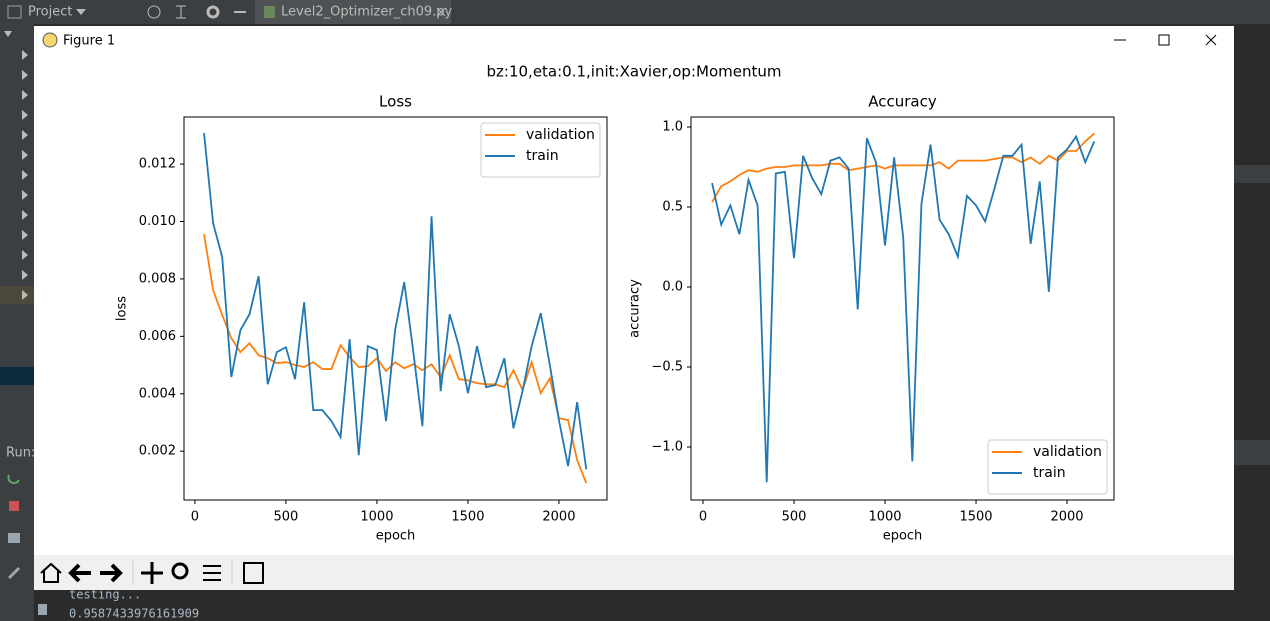 The height and width of the screenshot is (621, 1270). I want to click on y-tick-label: −1.0, so click(667, 447).